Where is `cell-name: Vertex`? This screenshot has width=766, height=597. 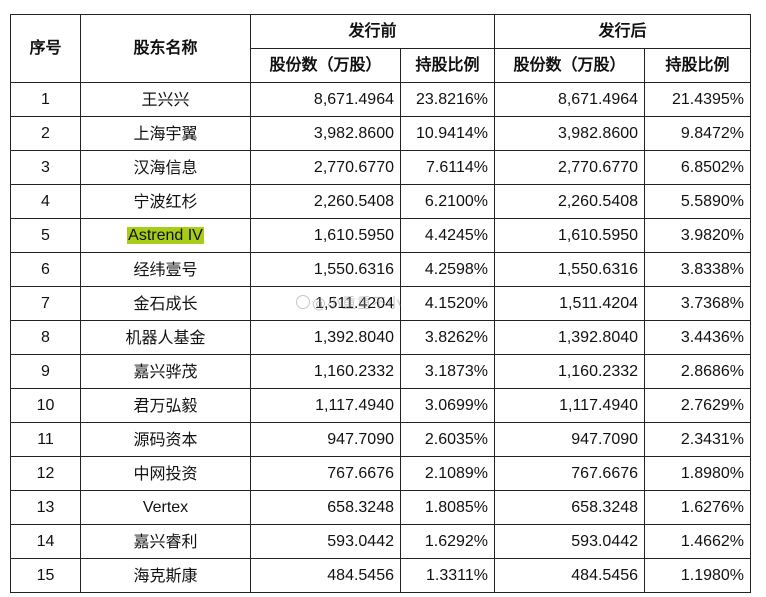
cell-name: Vertex is located at coordinates (165, 507).